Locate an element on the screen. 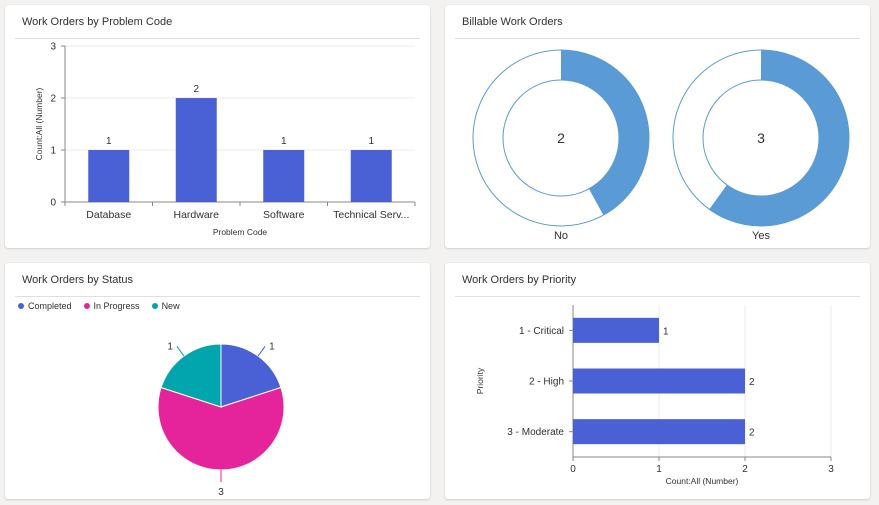  y-tick-label: 0 is located at coordinates (53, 203).